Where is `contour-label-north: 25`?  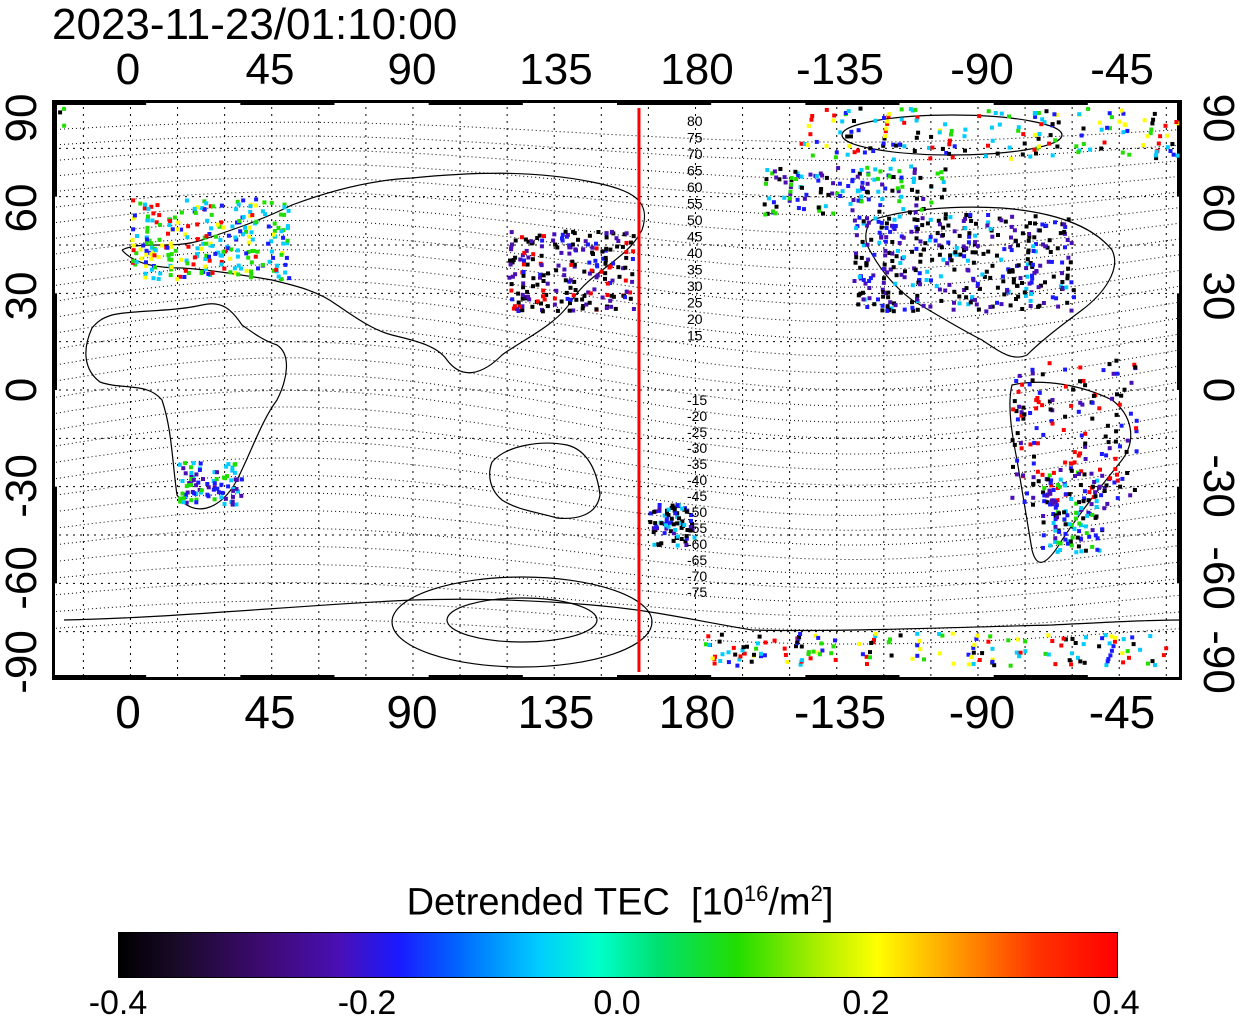 contour-label-north: 25 is located at coordinates (695, 303).